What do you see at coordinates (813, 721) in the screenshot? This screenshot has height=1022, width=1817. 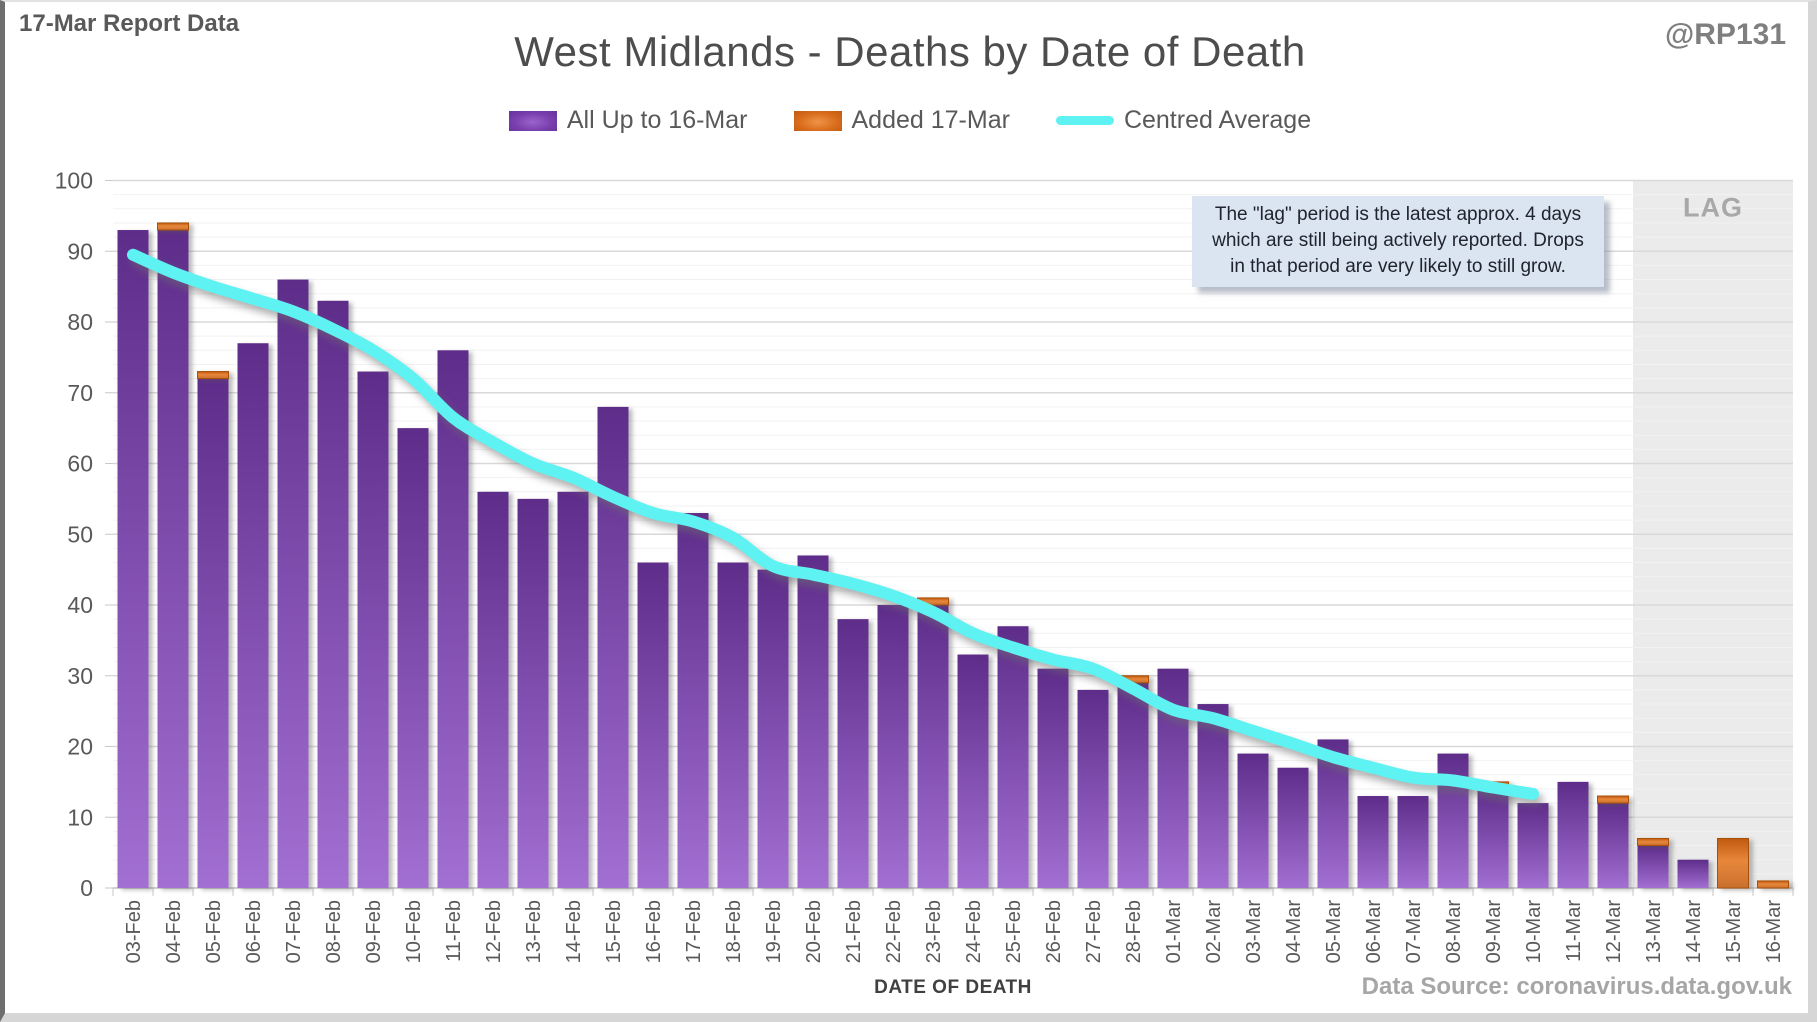 I see `bar-base-20-Feb` at bounding box center [813, 721].